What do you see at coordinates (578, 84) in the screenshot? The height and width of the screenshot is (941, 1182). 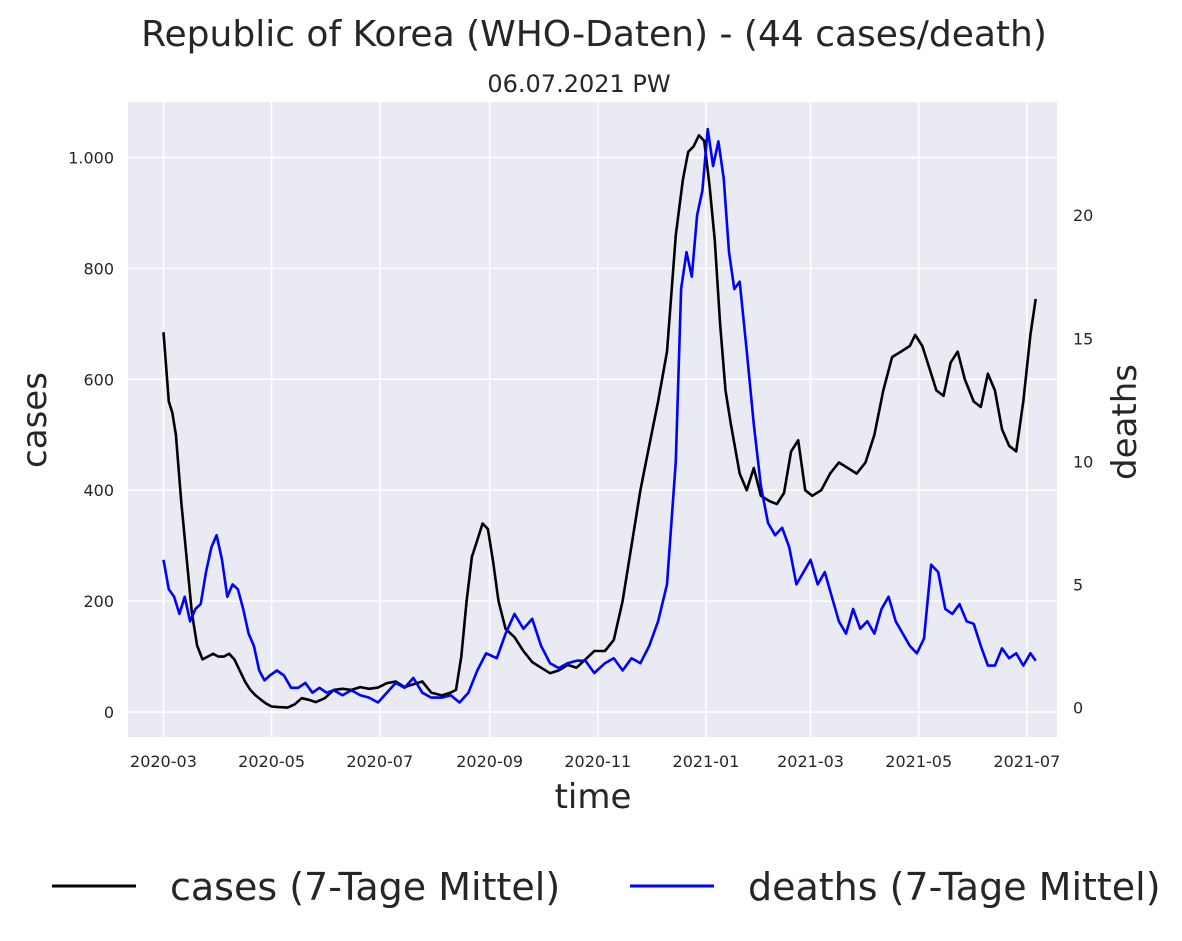 I see `chart-subtitle: 06.07.2021 PW` at bounding box center [578, 84].